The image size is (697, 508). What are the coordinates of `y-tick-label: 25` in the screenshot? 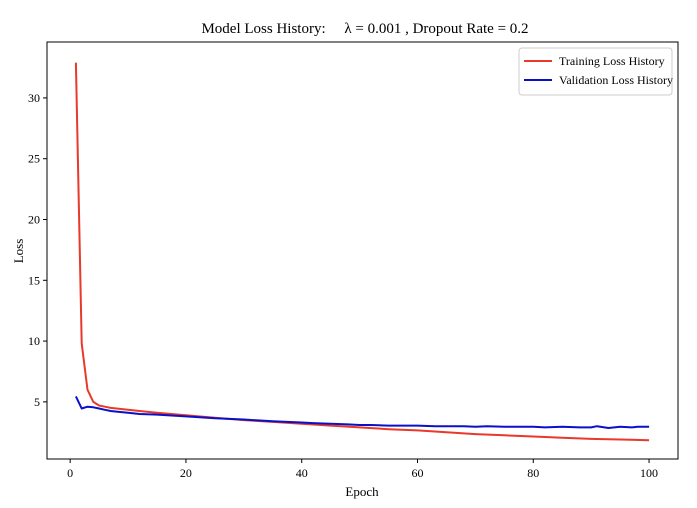 It's located at (34, 159).